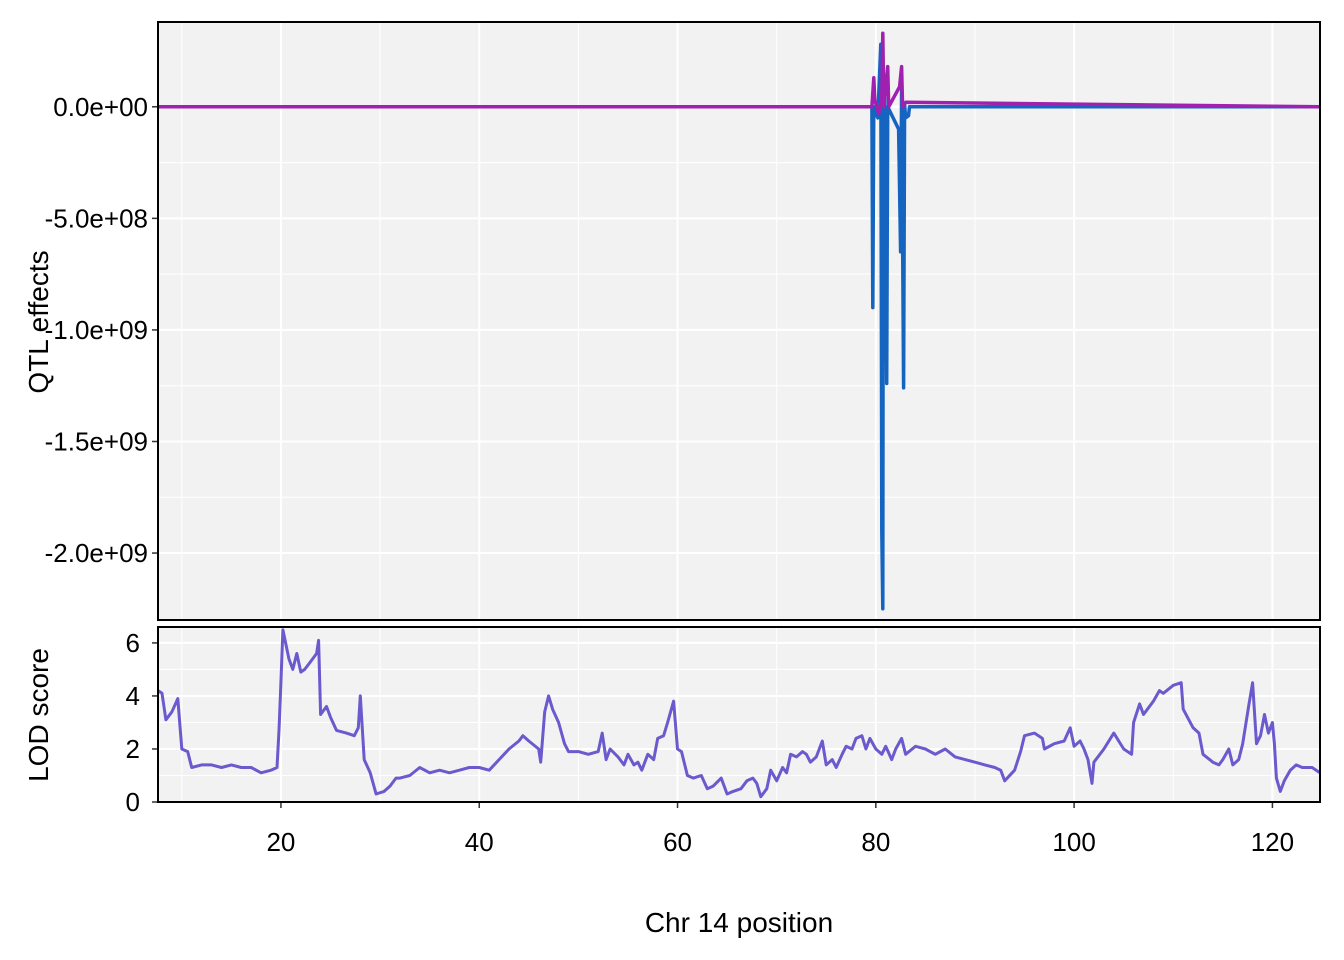 The width and height of the screenshot is (1344, 960). What do you see at coordinates (133, 696) in the screenshot?
I see `bottom-y-tick-label: 4` at bounding box center [133, 696].